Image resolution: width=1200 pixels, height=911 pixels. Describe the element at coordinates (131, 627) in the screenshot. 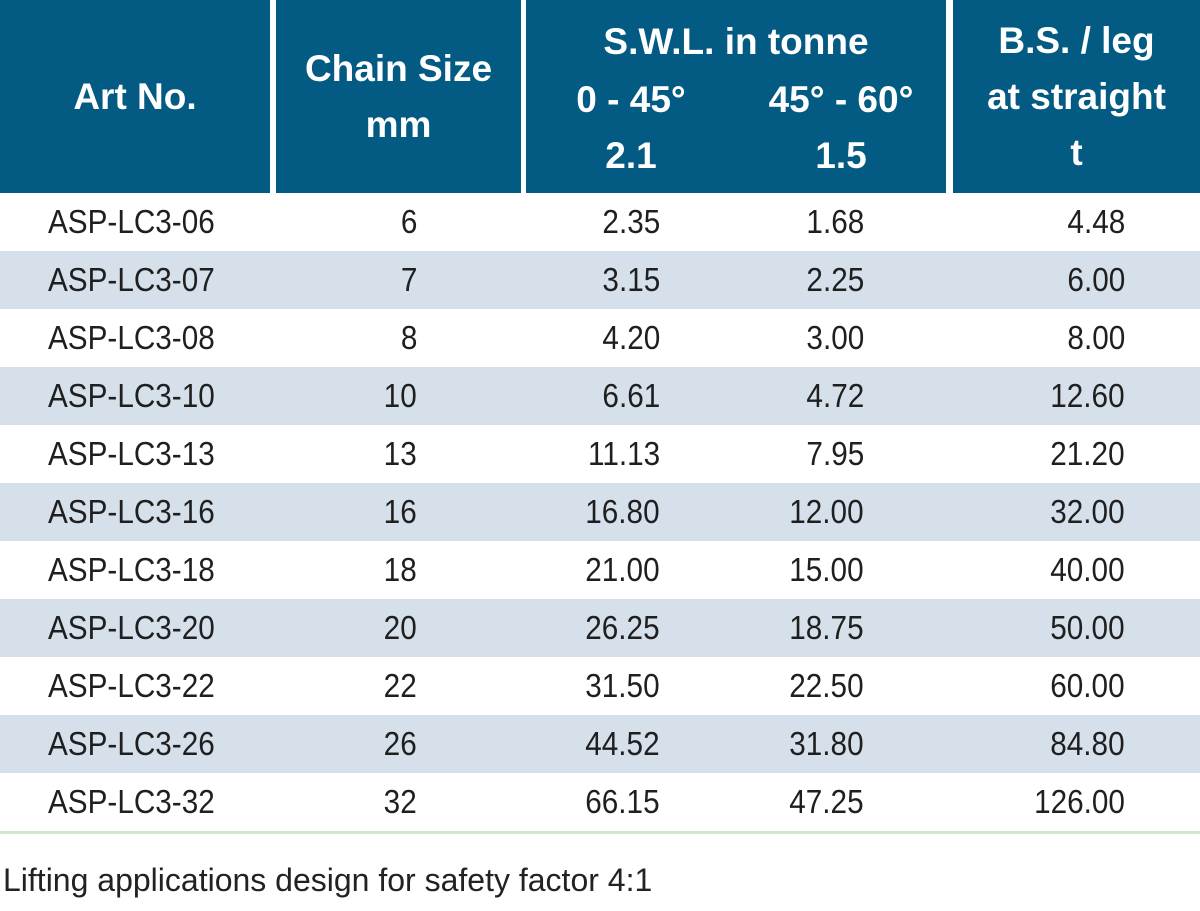

I see `cell-art-no-value: ASP-LC3-20` at that location.